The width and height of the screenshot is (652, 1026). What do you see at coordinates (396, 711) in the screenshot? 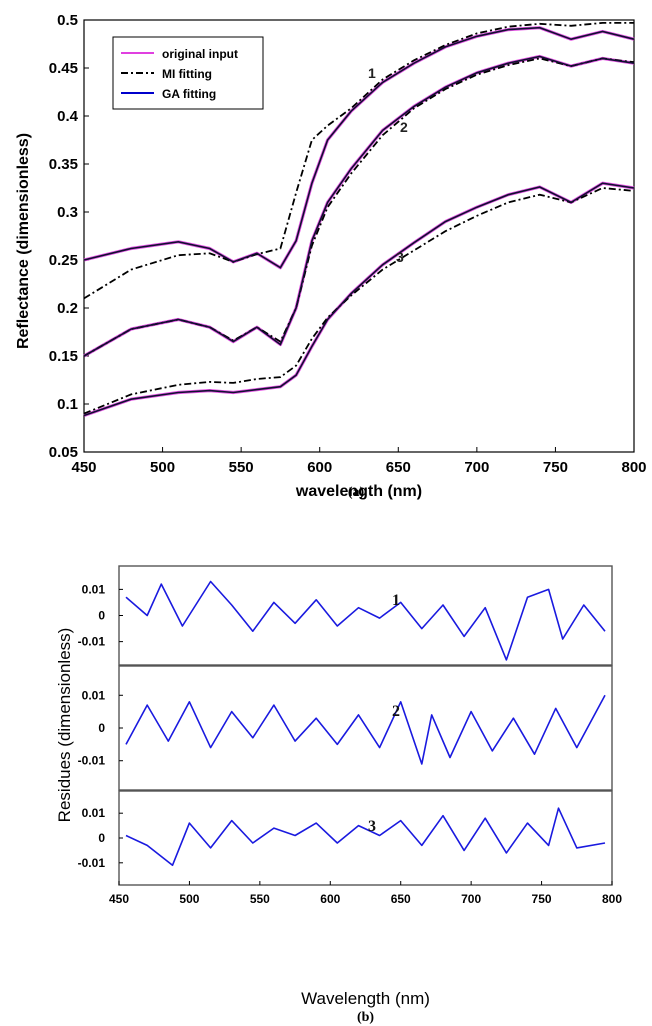
I see `subplot-label-2: 2` at bounding box center [396, 711].